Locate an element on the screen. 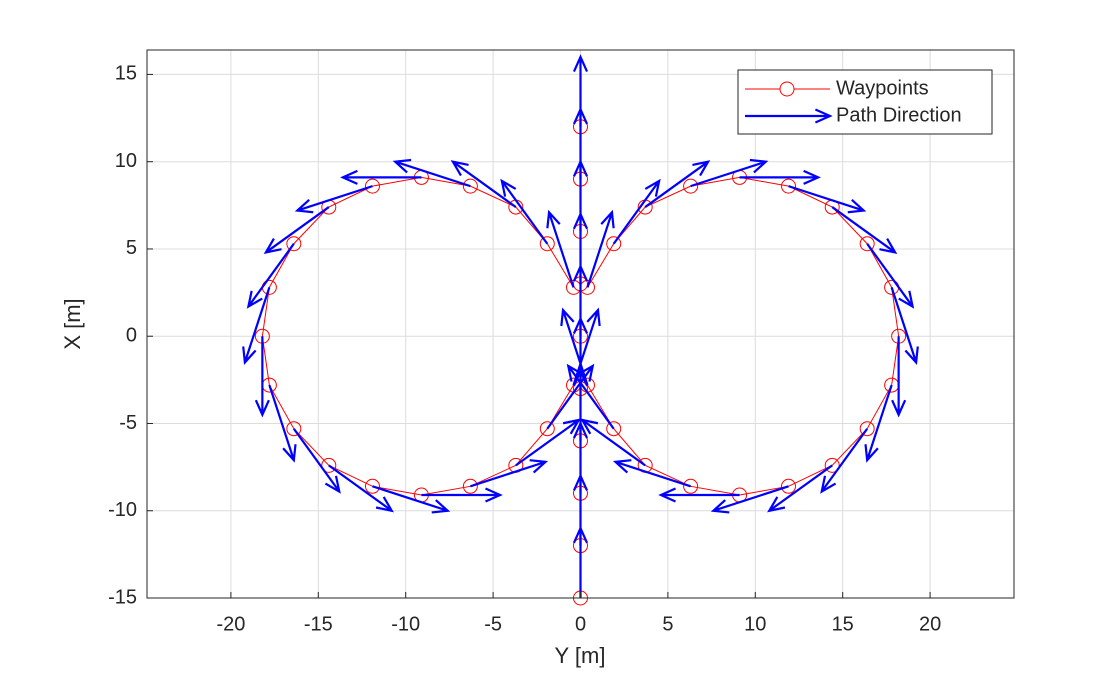 This screenshot has width=1120, height=674. y-tick-label: 0 is located at coordinates (131, 335).